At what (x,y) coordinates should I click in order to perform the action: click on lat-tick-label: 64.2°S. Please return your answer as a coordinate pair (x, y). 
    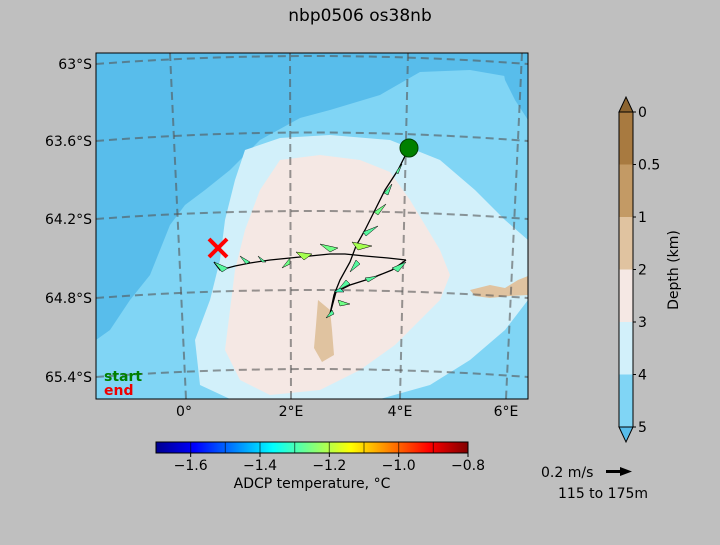
    Looking at the image, I should click on (68, 220).